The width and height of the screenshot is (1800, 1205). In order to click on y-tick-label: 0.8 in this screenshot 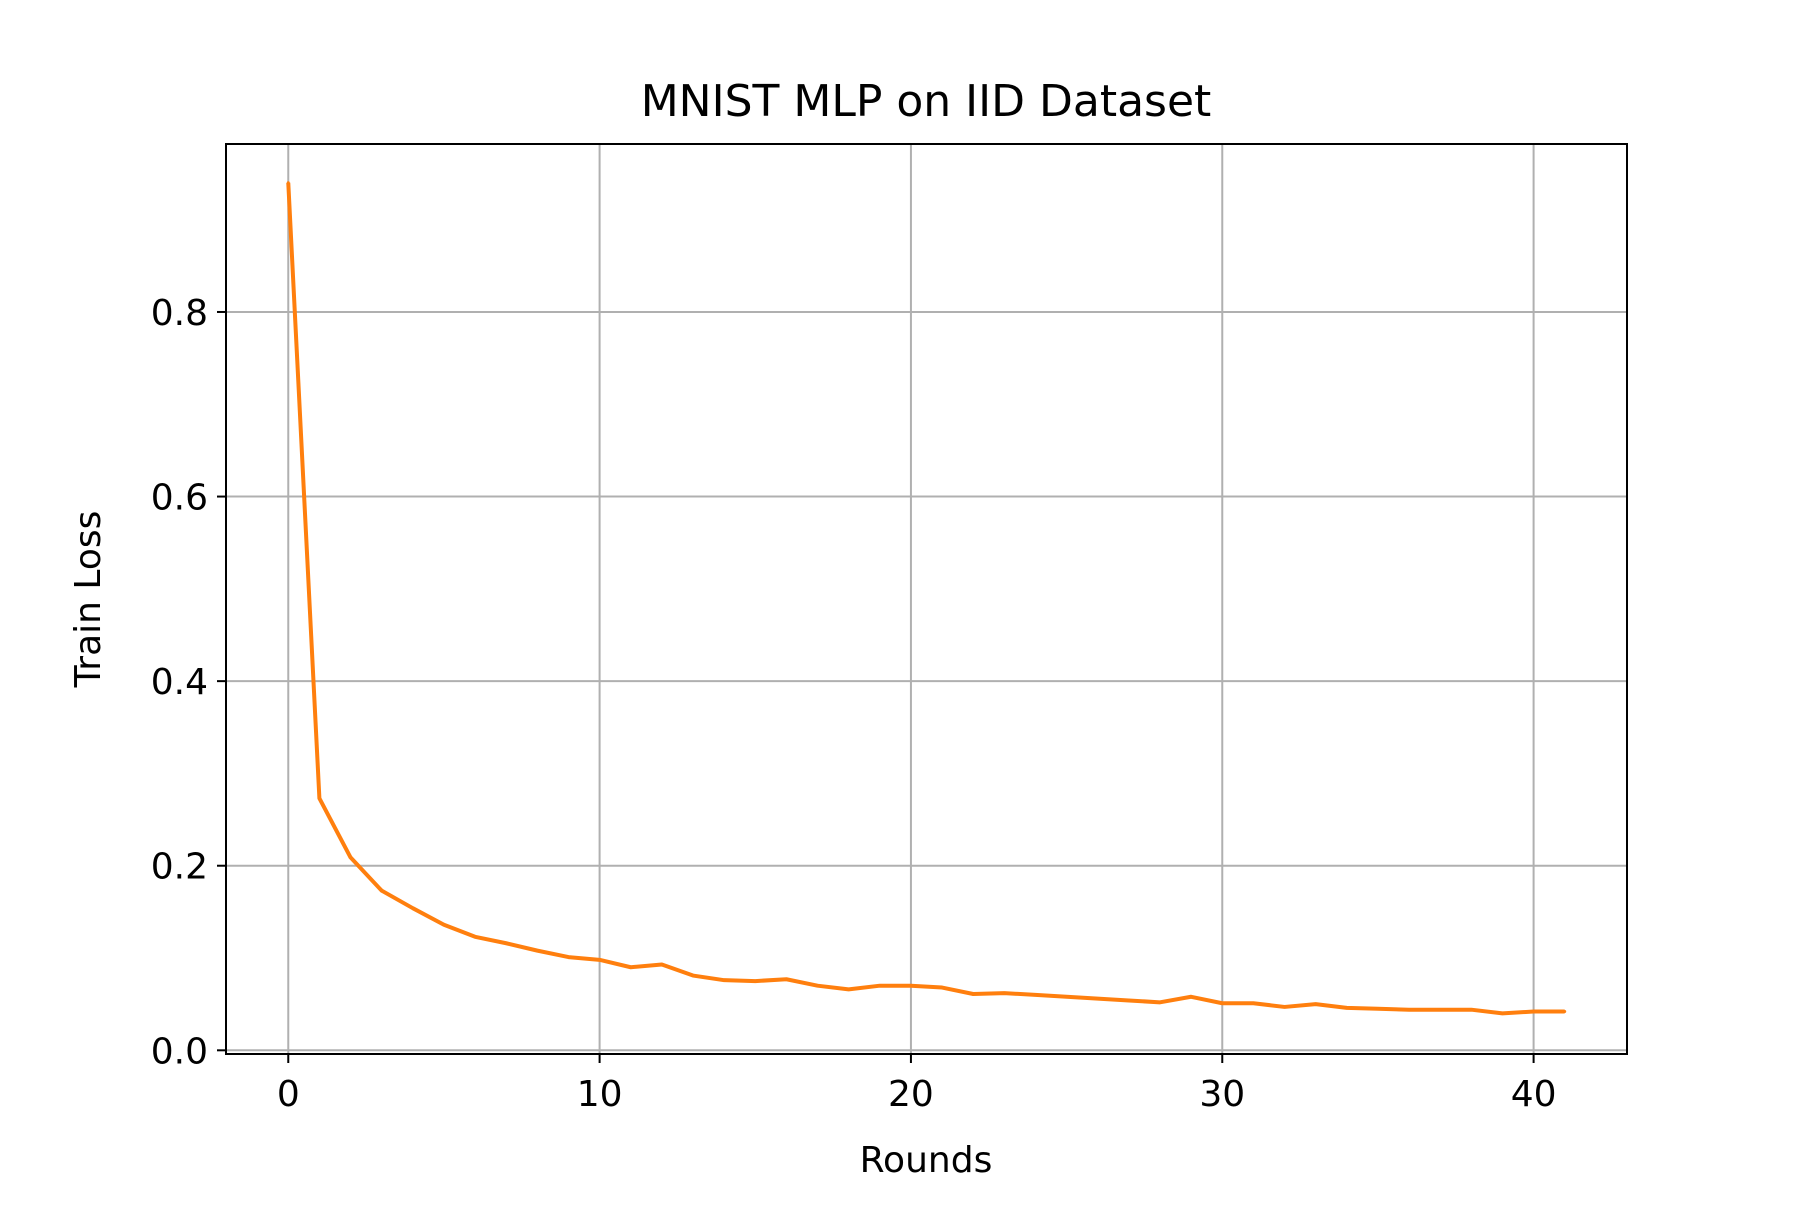, I will do `click(179, 313)`.